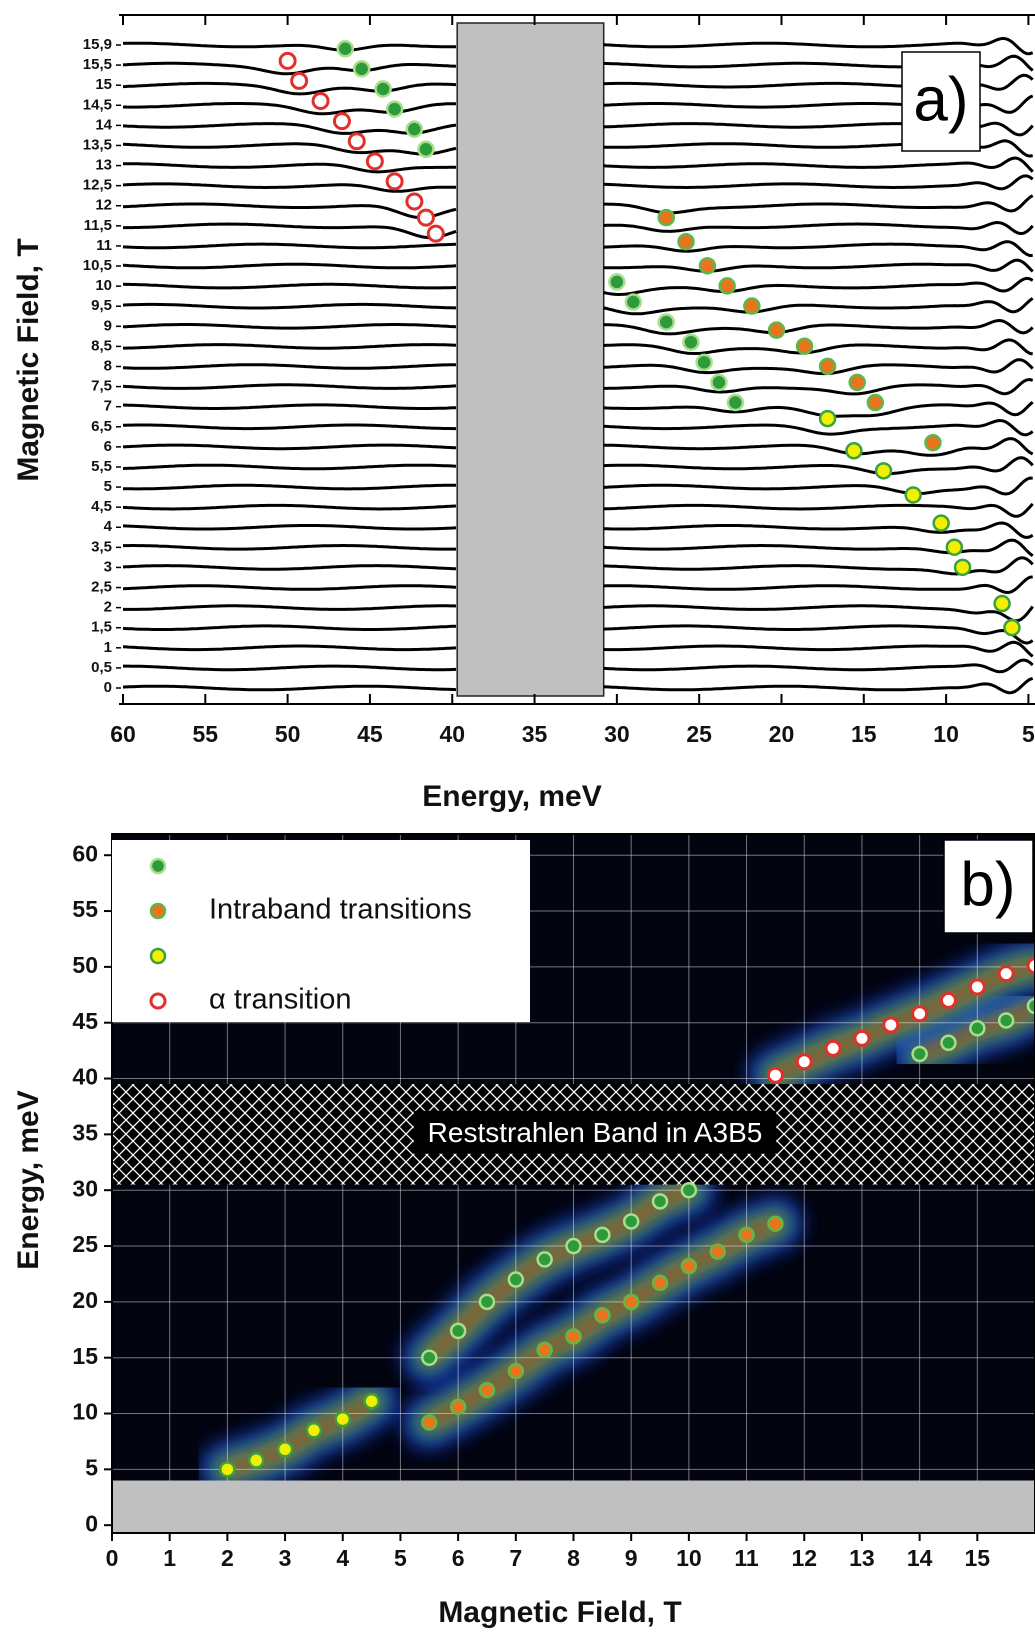 Image resolution: width=1035 pixels, height=1636 pixels. I want to click on x-tick-label: 60, so click(123, 734).